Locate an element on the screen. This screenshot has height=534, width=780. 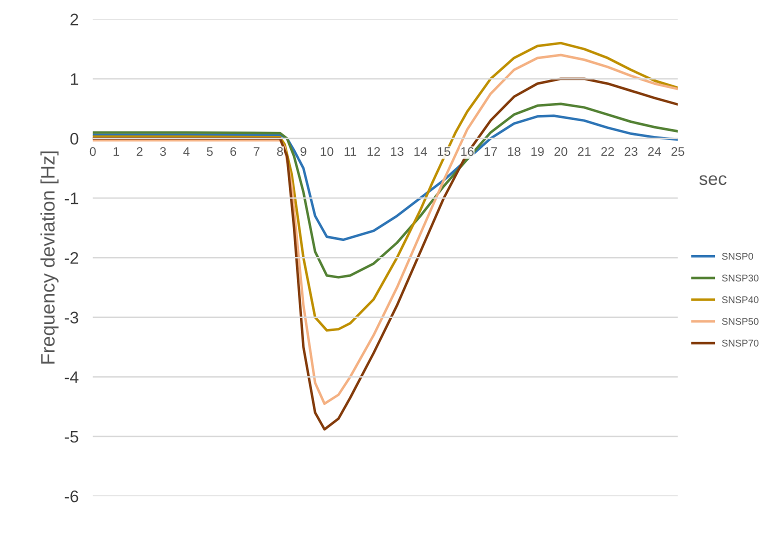
x-tick-label: 23 is located at coordinates (631, 151).